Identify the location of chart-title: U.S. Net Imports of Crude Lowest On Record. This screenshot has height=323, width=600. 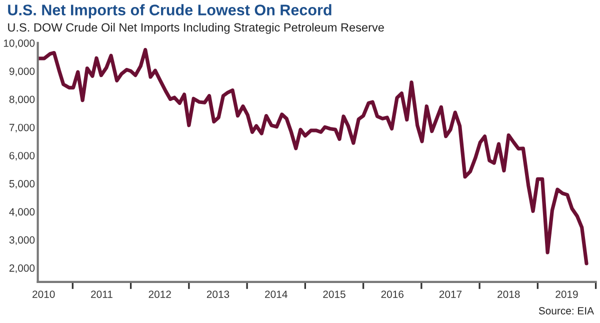
(170, 11).